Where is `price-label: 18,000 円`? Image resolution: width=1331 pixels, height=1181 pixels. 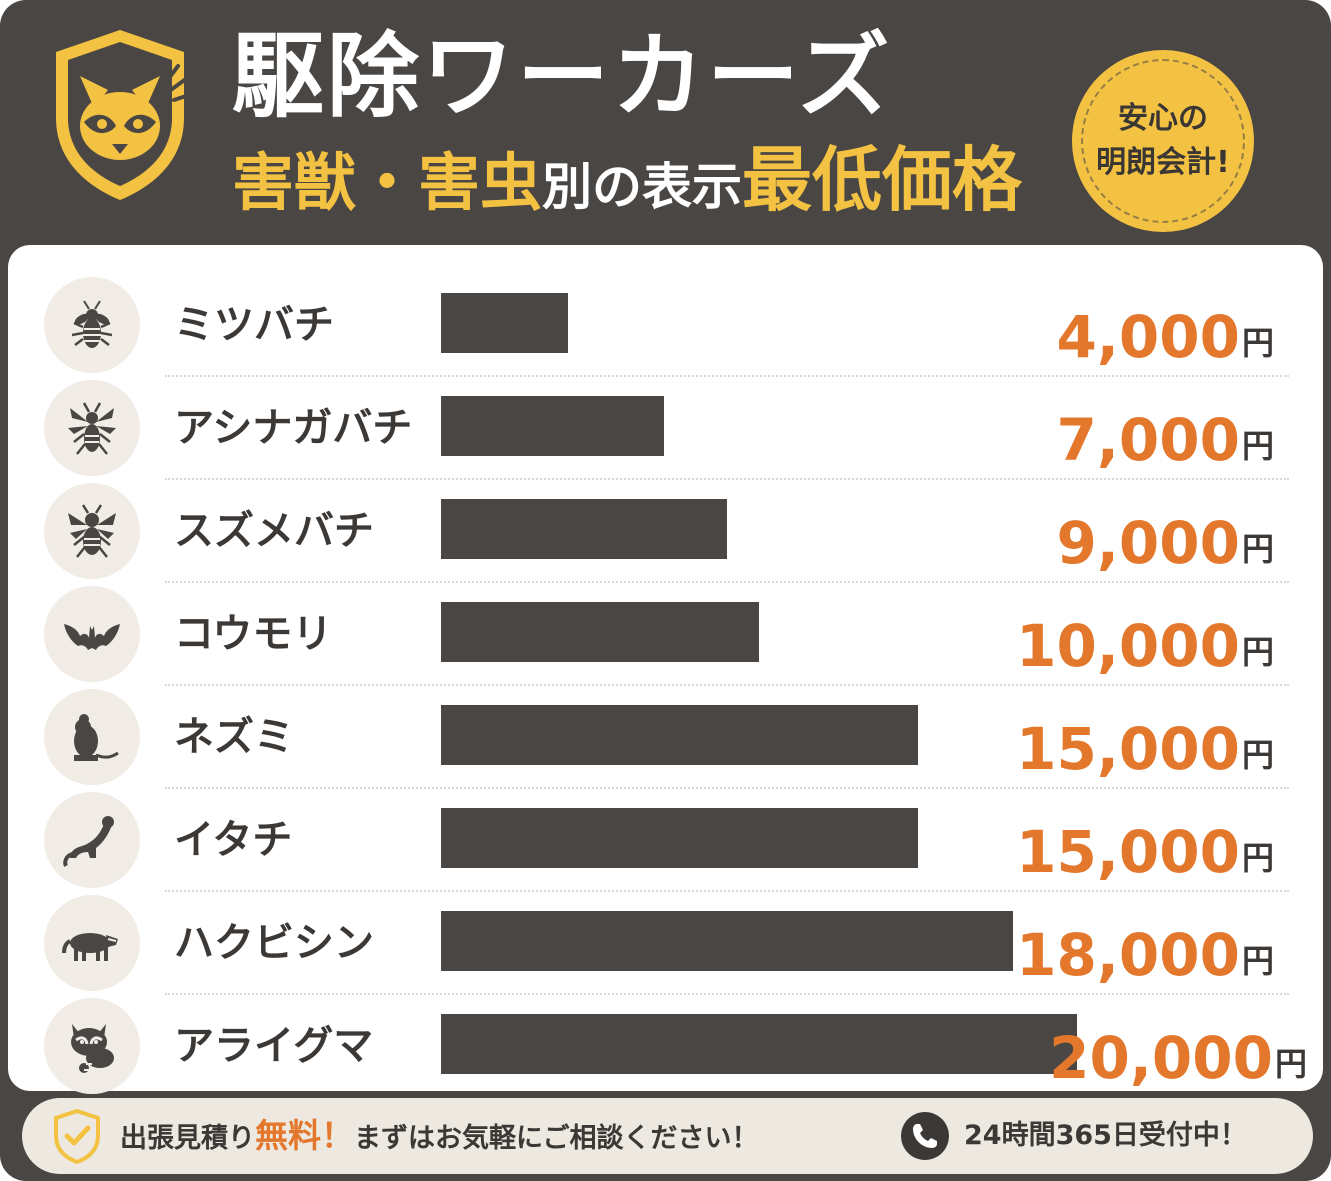
price-label: 18,000 円 is located at coordinates (1124, 946).